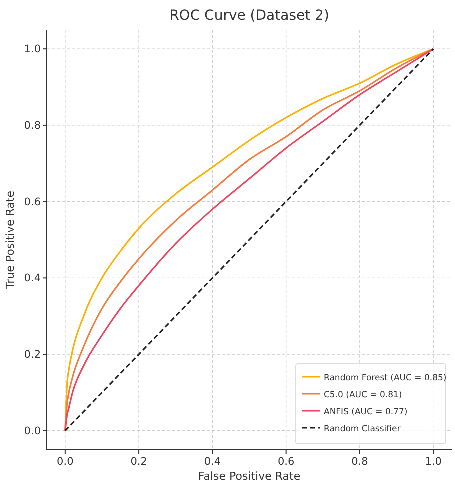 The image size is (455, 486). Describe the element at coordinates (33, 278) in the screenshot. I see `y-tick-label: 0.4` at that location.